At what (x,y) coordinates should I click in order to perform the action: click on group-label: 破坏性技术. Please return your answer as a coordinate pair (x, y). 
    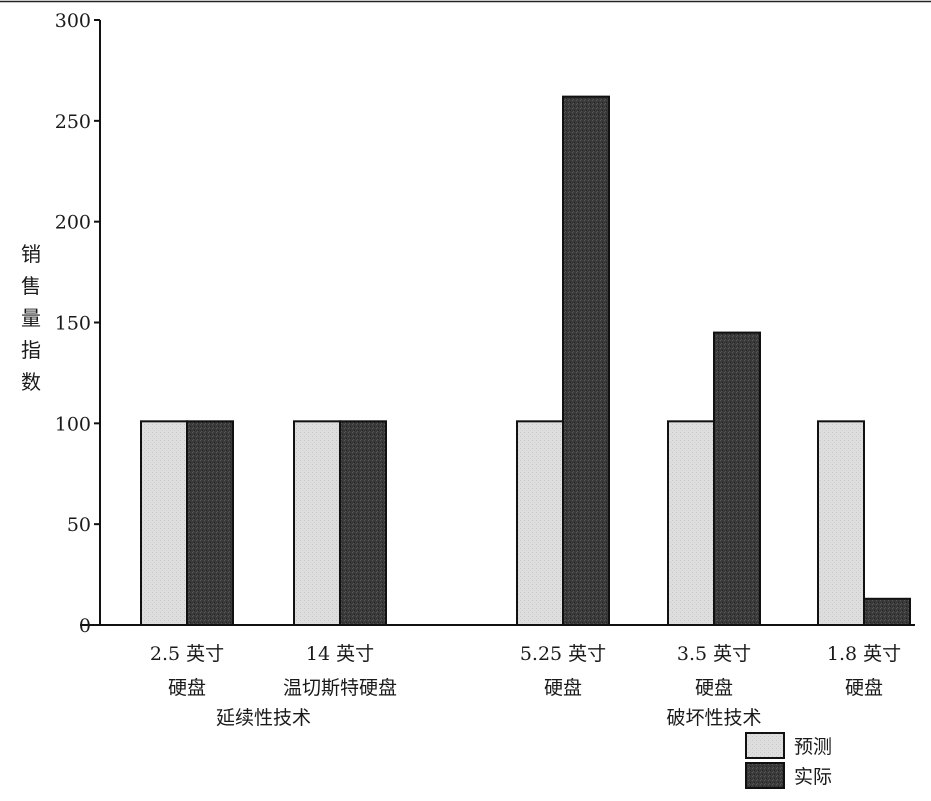
    Looking at the image, I should click on (713, 718).